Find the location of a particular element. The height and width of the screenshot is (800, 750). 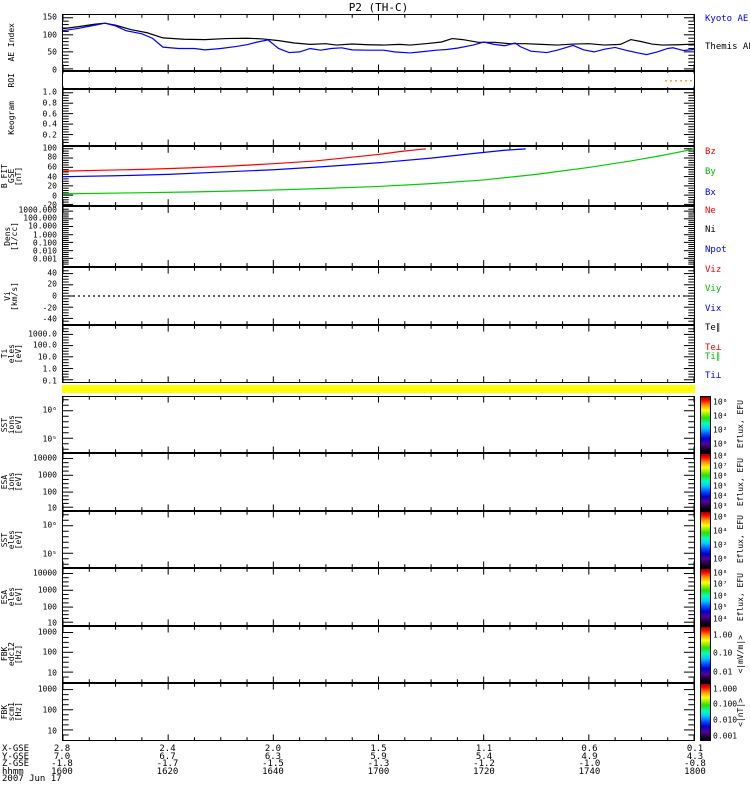

ae-index-trace-labels: Kyoto AE Themis AE is located at coordinates (726, 42).